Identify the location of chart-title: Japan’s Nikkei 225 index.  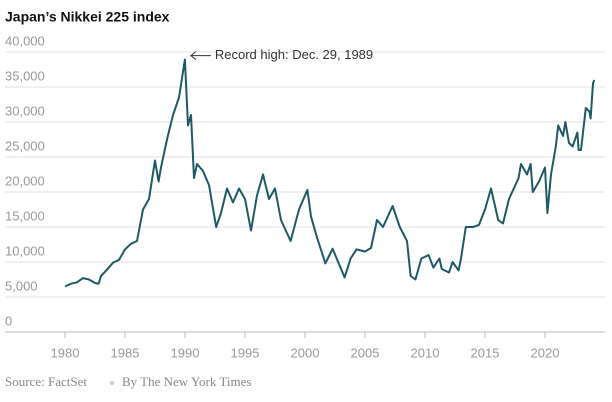
(87, 17).